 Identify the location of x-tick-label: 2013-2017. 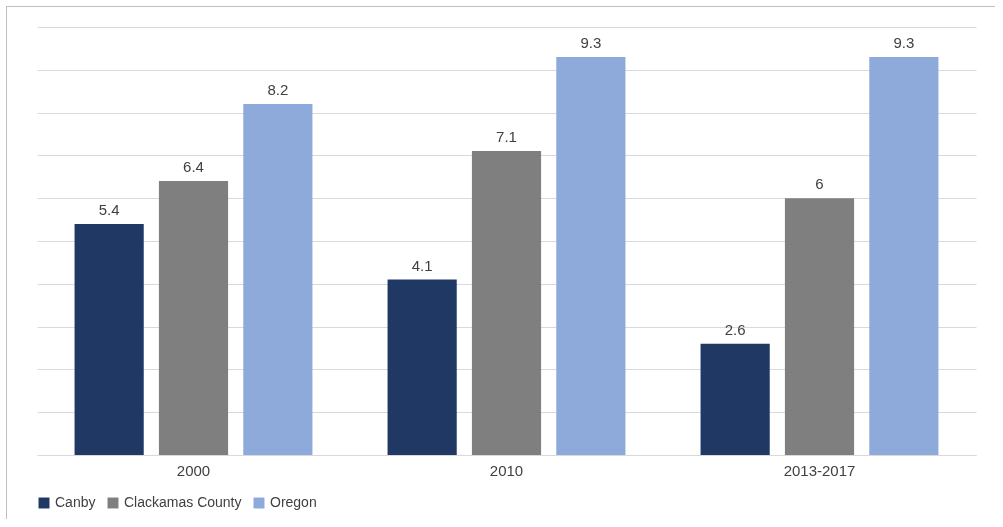
(819, 470).